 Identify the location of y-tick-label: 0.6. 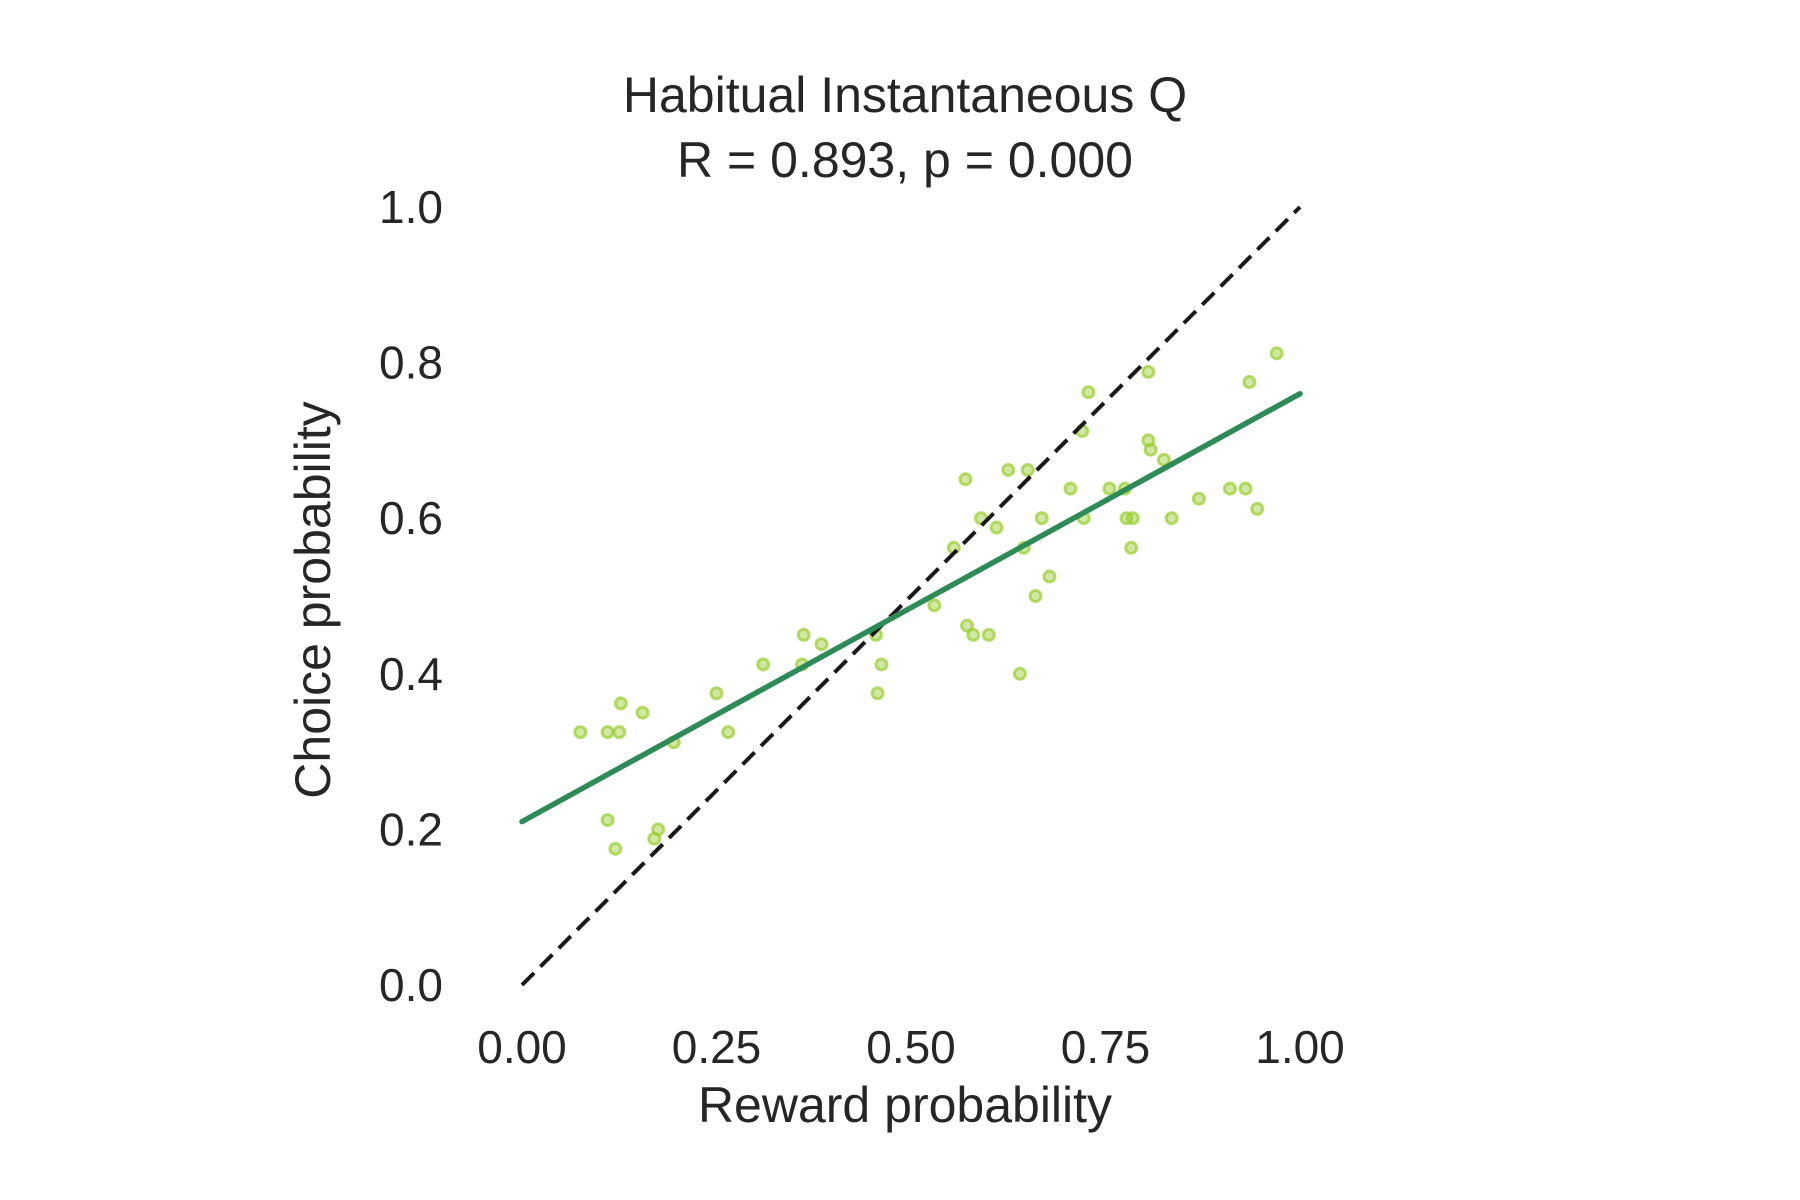
(411, 518).